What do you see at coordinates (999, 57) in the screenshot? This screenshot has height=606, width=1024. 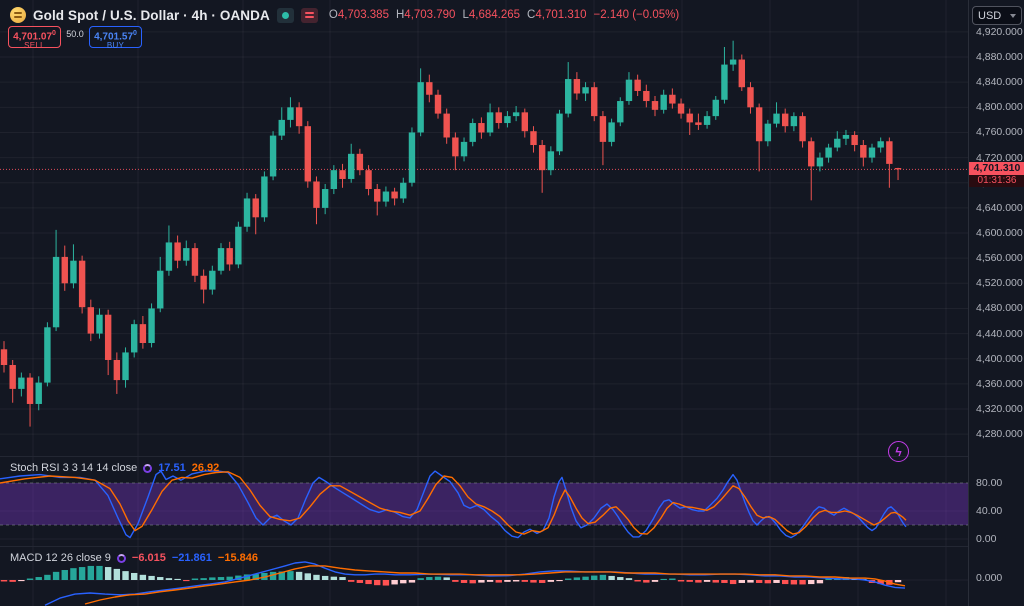 I see `axis-tick-label: 4,880.000` at bounding box center [999, 57].